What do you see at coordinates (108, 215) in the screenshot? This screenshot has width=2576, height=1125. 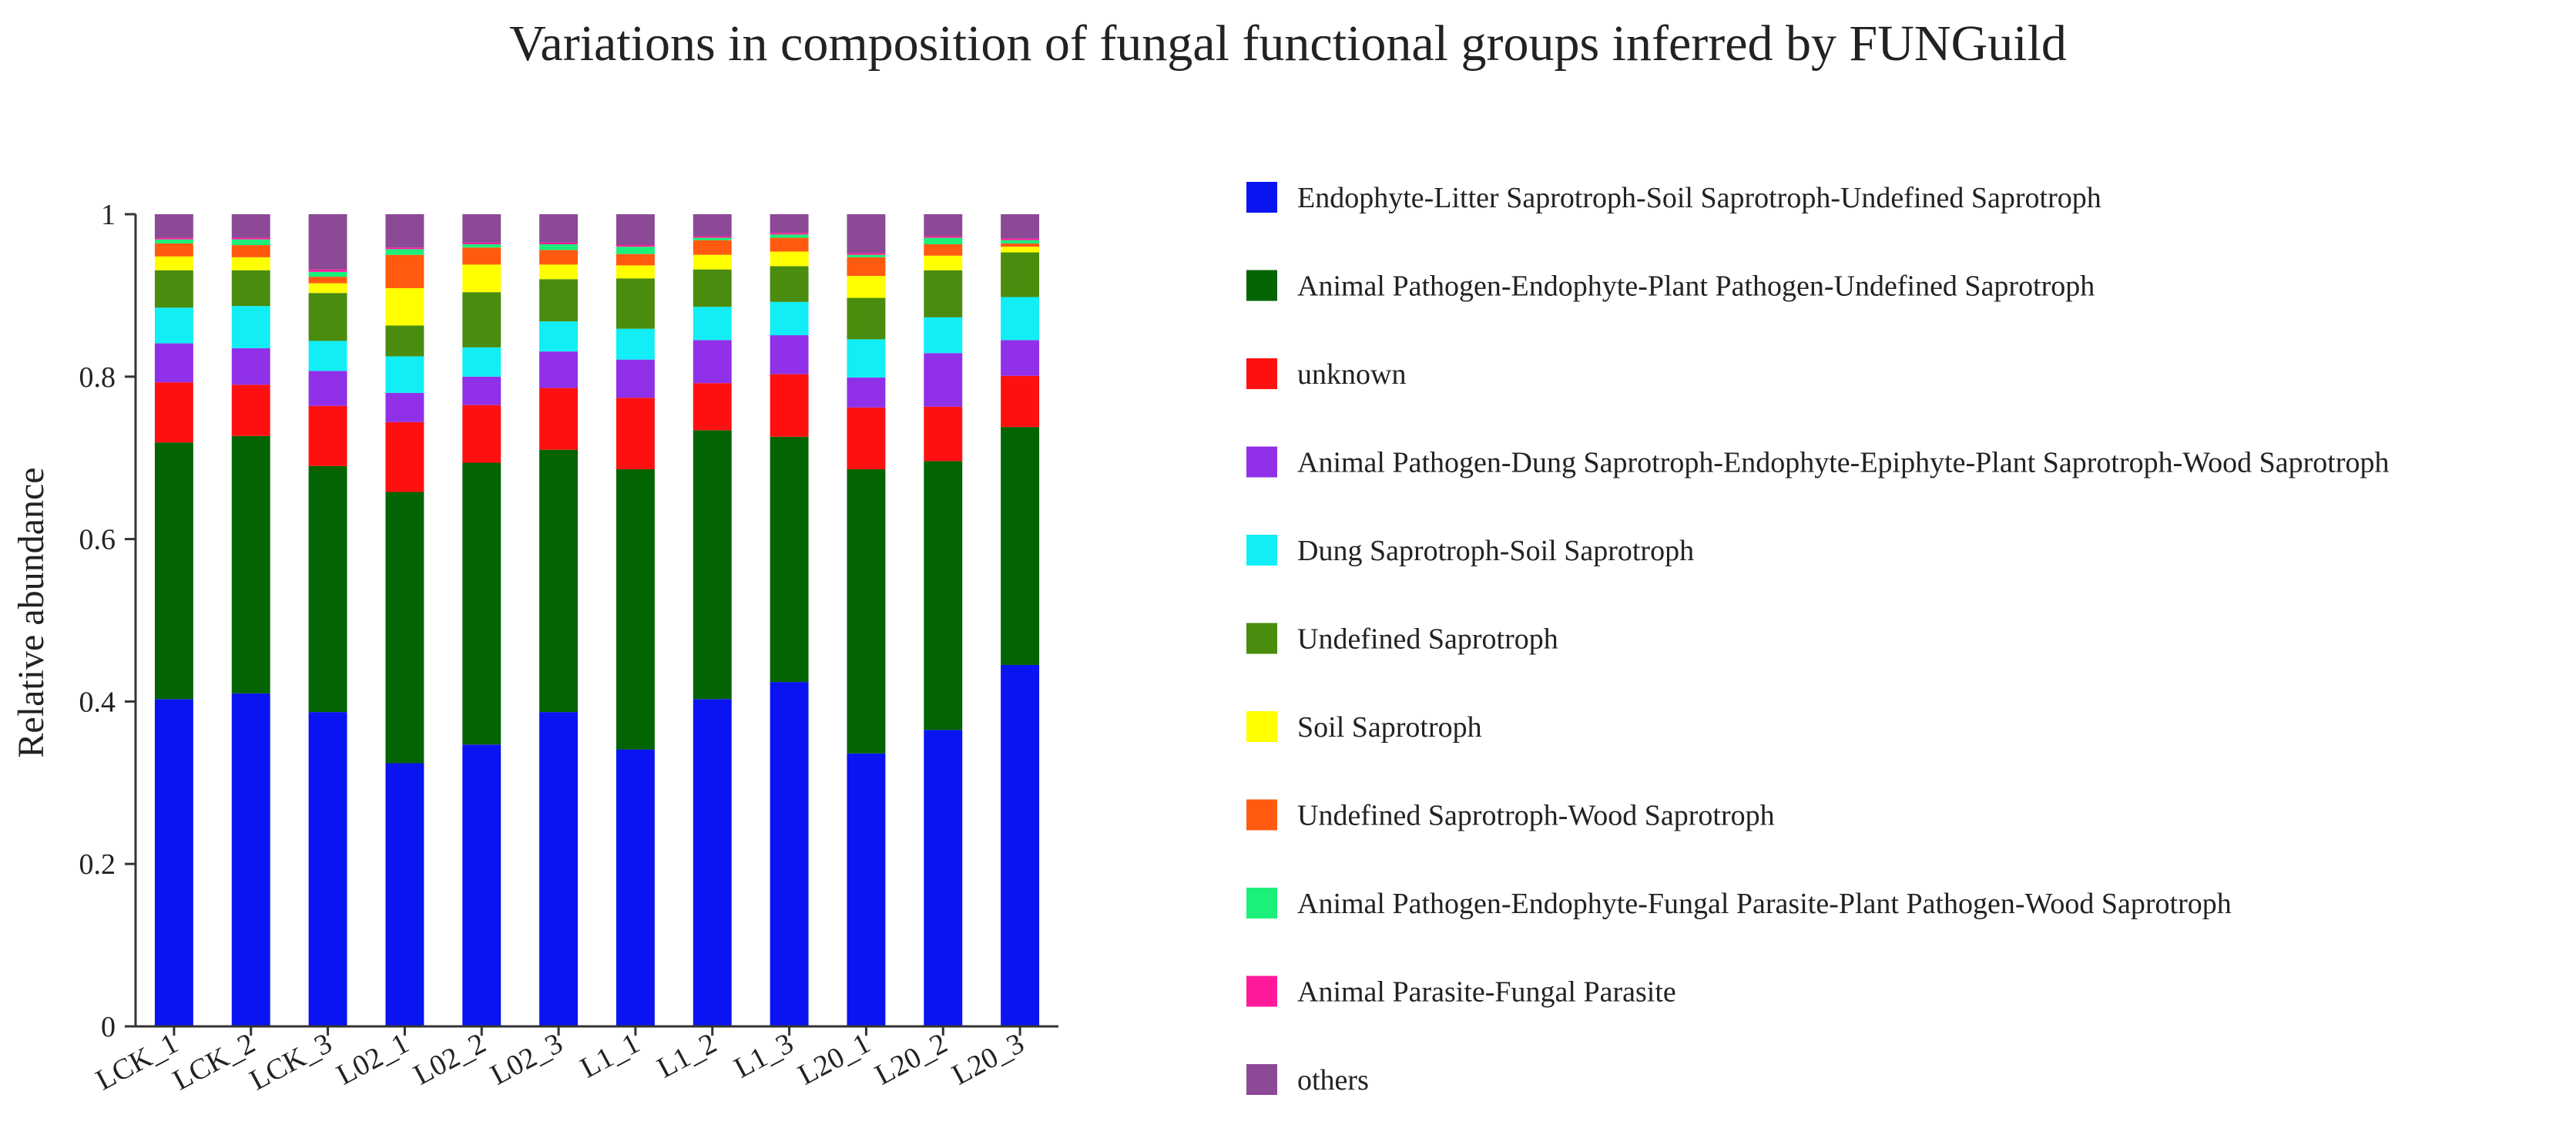 I see `y-tick-label: 1` at bounding box center [108, 215].